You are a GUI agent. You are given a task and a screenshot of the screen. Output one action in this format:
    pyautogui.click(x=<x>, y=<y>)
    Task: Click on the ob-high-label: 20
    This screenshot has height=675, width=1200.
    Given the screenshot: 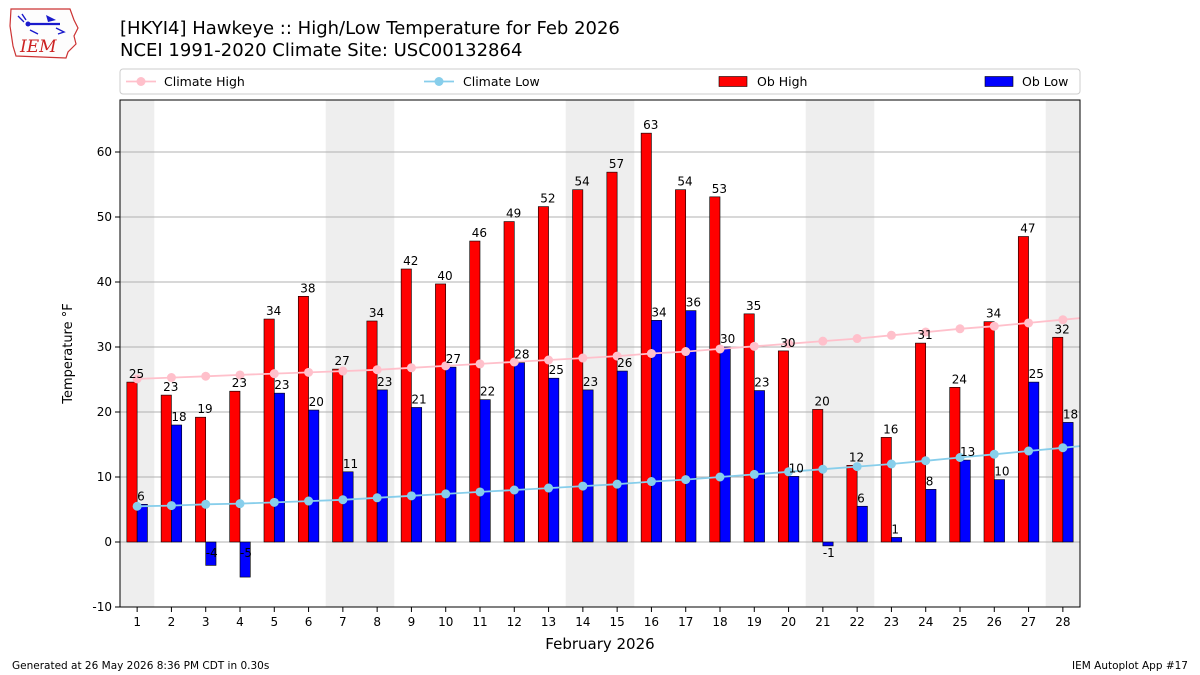 What is the action you would take?
    pyautogui.click(x=822, y=401)
    